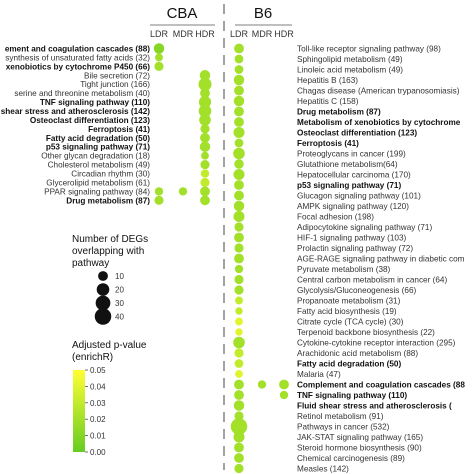 This screenshot has height=474, width=474. What do you see at coordinates (351, 458) in the screenshot?
I see `b6-row-label: Chemical carcinogenesis (89)` at bounding box center [351, 458].